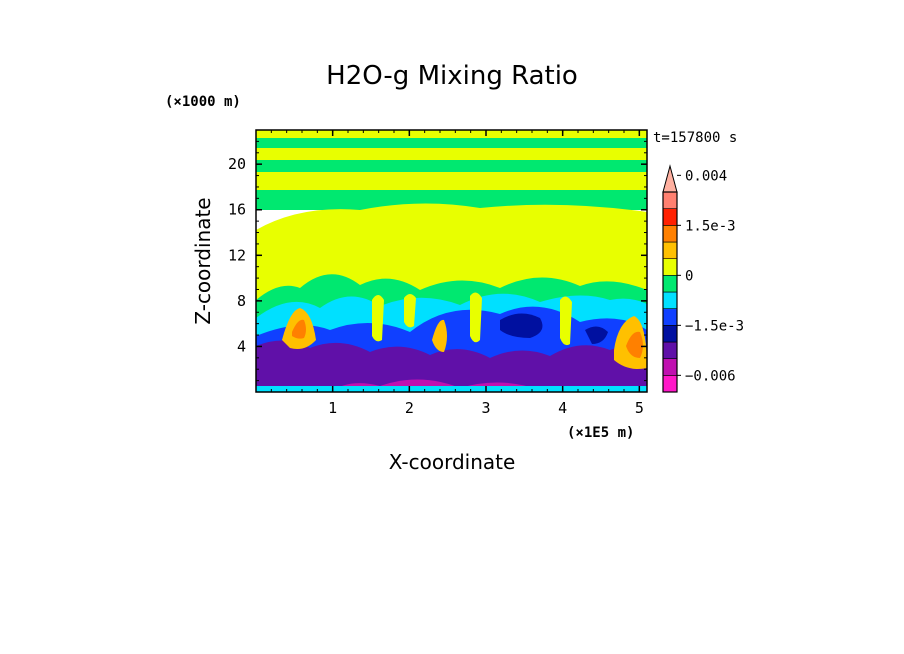 The height and width of the screenshot is (654, 904). What do you see at coordinates (241, 346) in the screenshot?
I see `y-tick-label: 4` at bounding box center [241, 346].